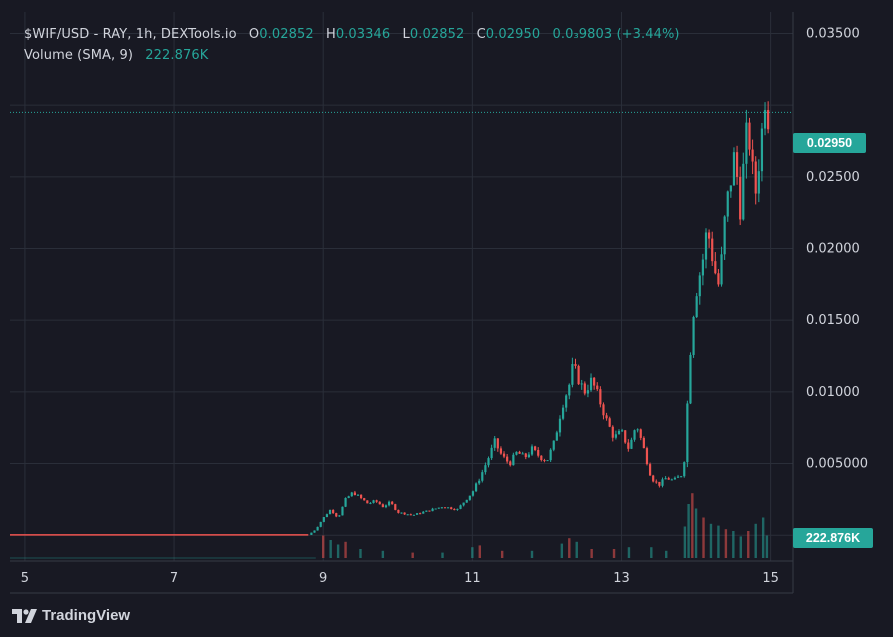 This screenshot has width=893, height=637. Describe the element at coordinates (621, 578) in the screenshot. I see `x-tick-label: 13` at that location.